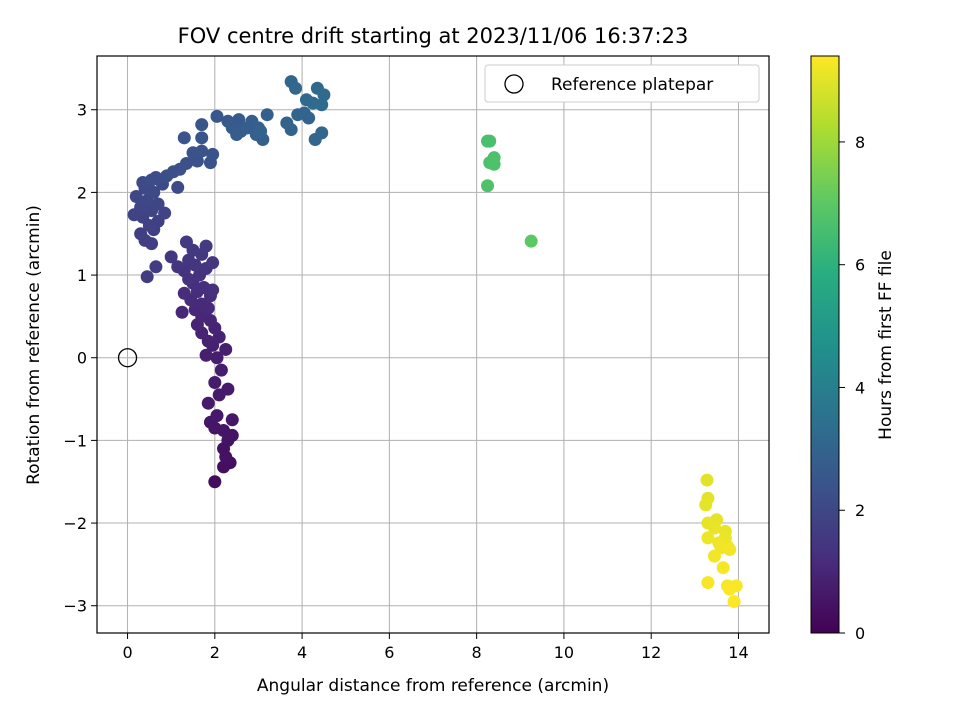  I want to click on colorbar-tick-label: 4, so click(860, 387).